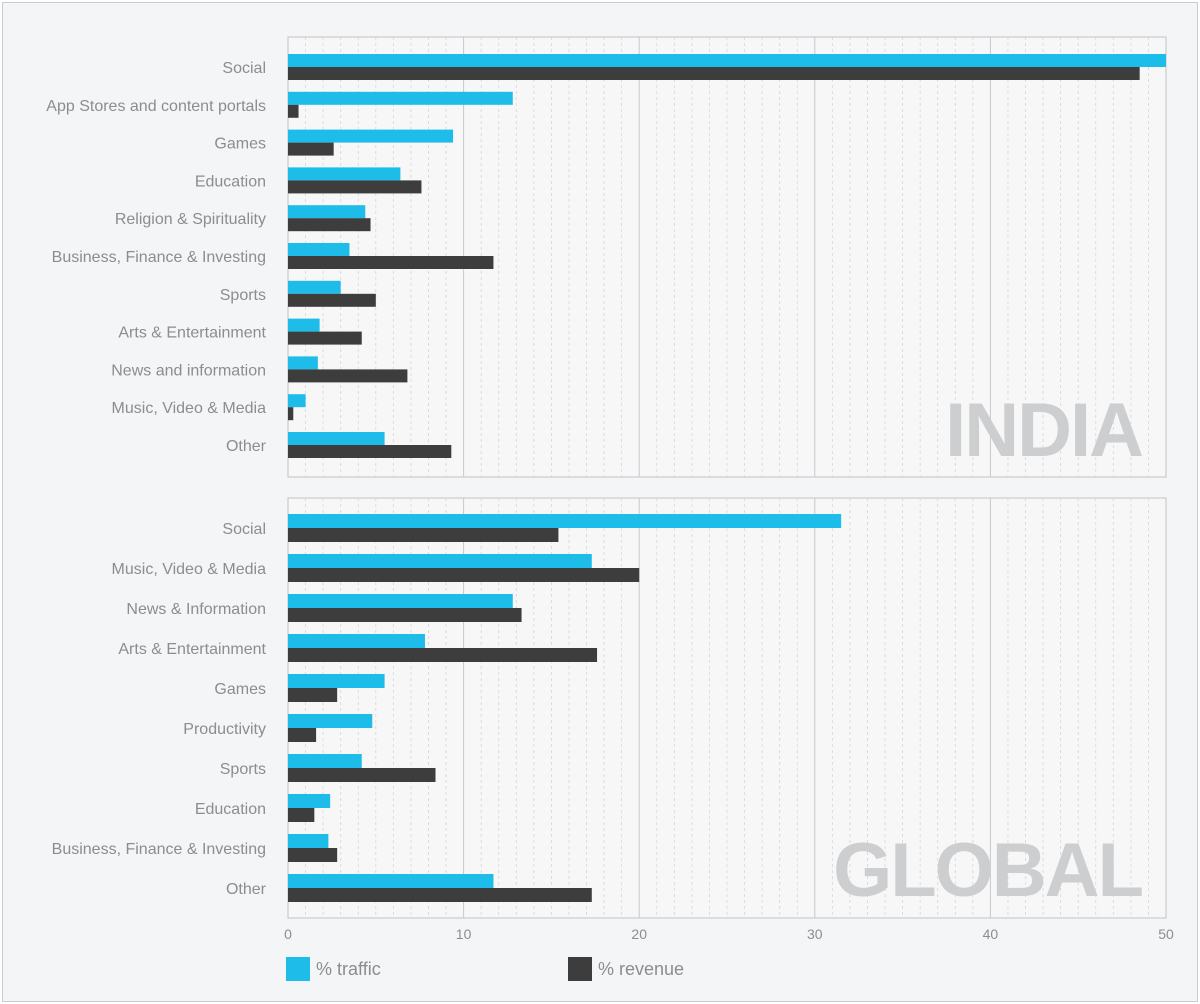  What do you see at coordinates (196, 609) in the screenshot?
I see `category-label: News & Information` at bounding box center [196, 609].